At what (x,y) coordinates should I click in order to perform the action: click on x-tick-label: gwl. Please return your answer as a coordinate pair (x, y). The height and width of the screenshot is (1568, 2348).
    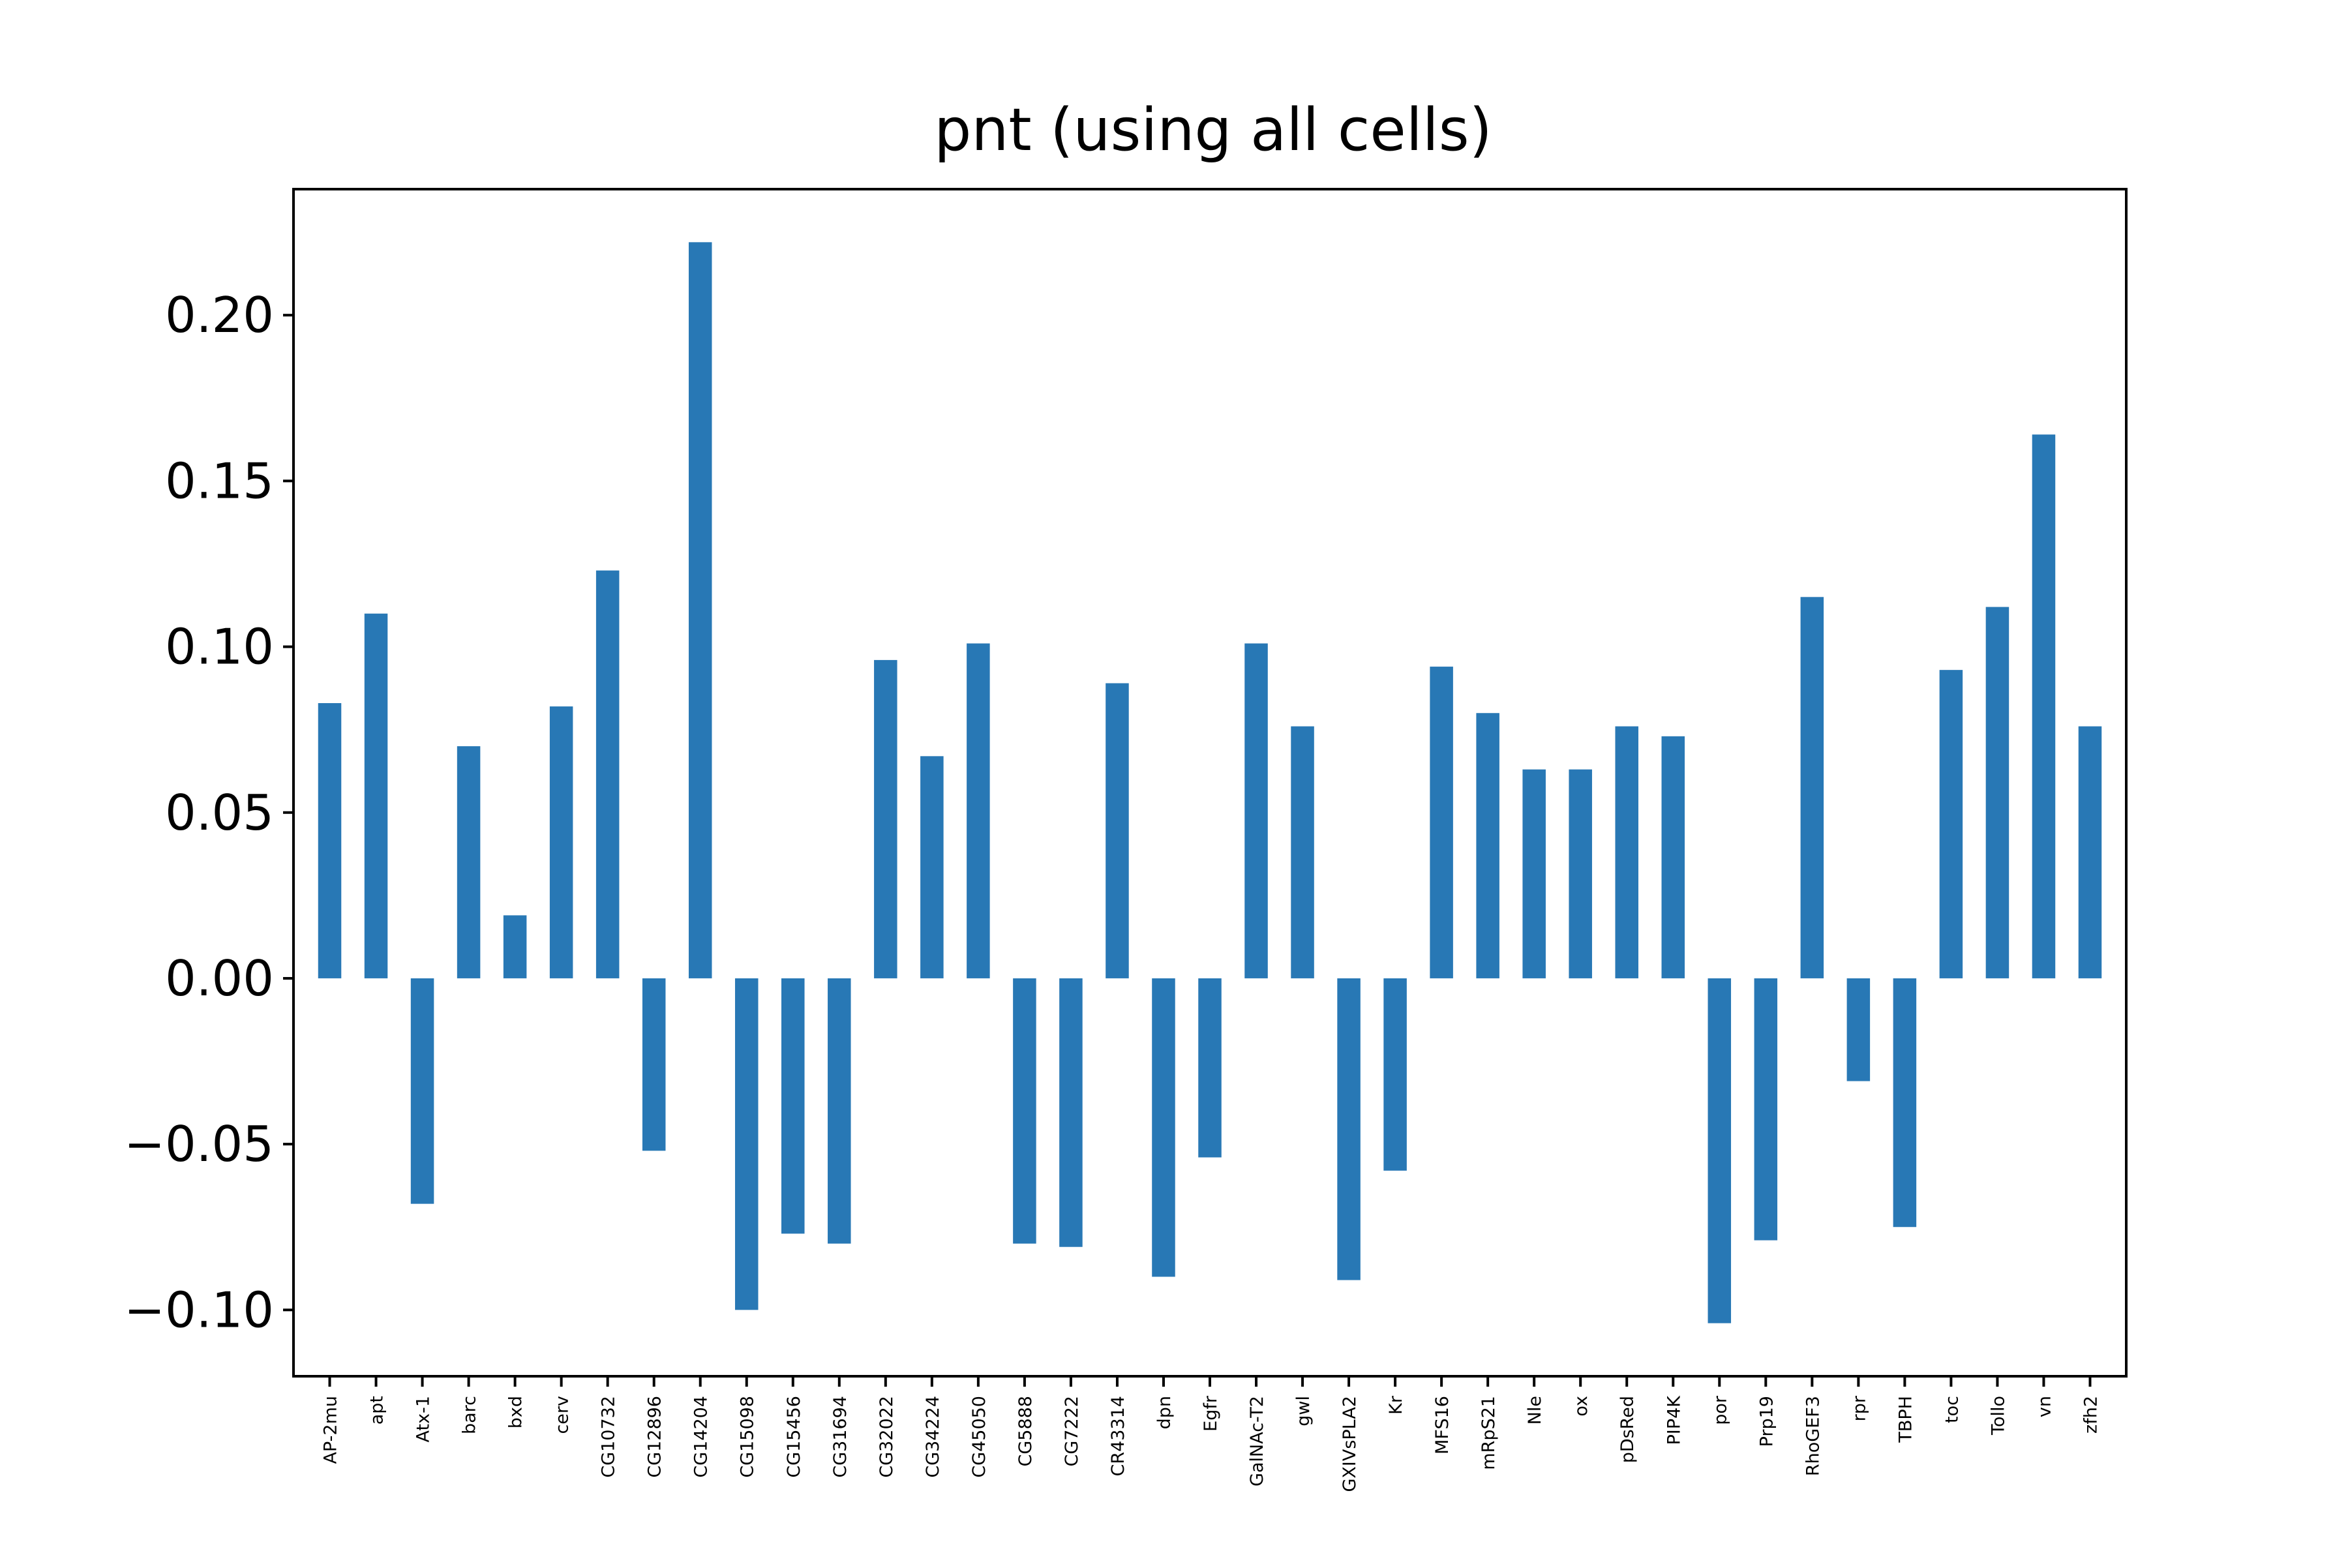
    Looking at the image, I should click on (1304, 1411).